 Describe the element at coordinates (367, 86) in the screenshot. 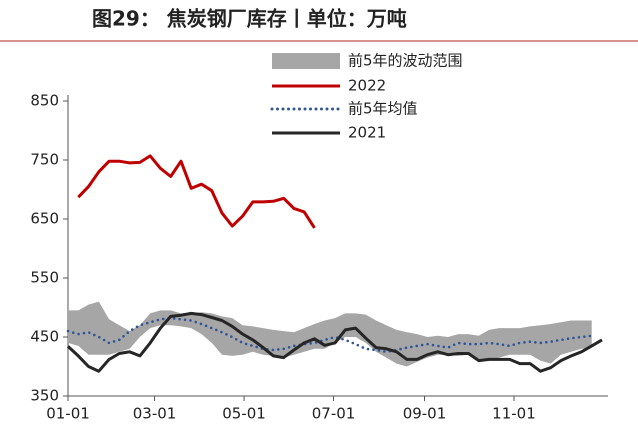

I see `legend-label: 2022` at that location.